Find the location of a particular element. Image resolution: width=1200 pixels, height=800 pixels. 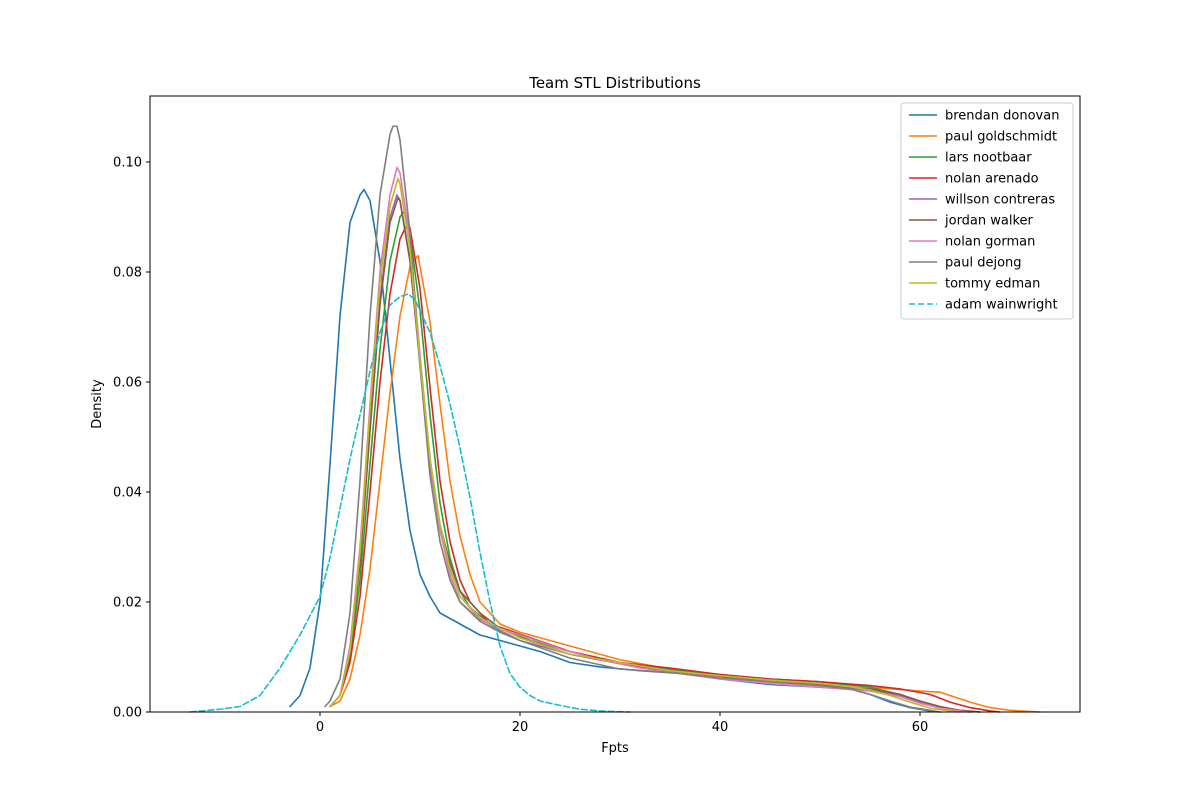

legend-entry-label: nolan arenado is located at coordinates (992, 179).